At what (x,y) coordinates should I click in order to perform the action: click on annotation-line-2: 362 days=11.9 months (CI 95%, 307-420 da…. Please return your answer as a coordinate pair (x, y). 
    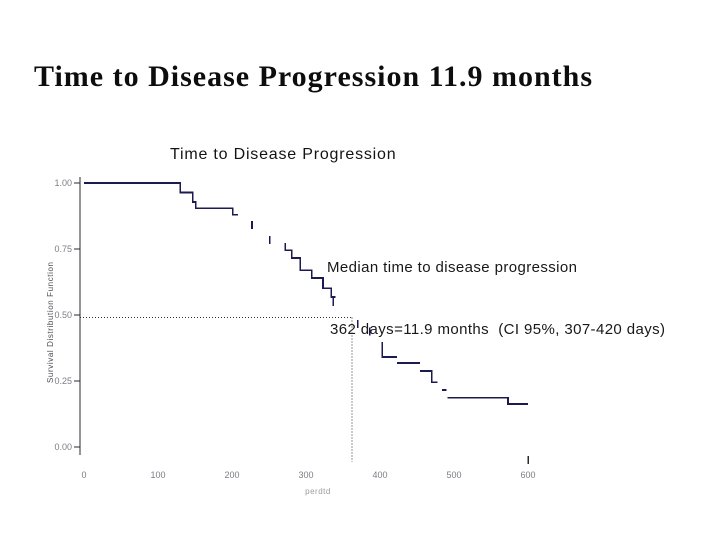
    Looking at the image, I should click on (498, 329).